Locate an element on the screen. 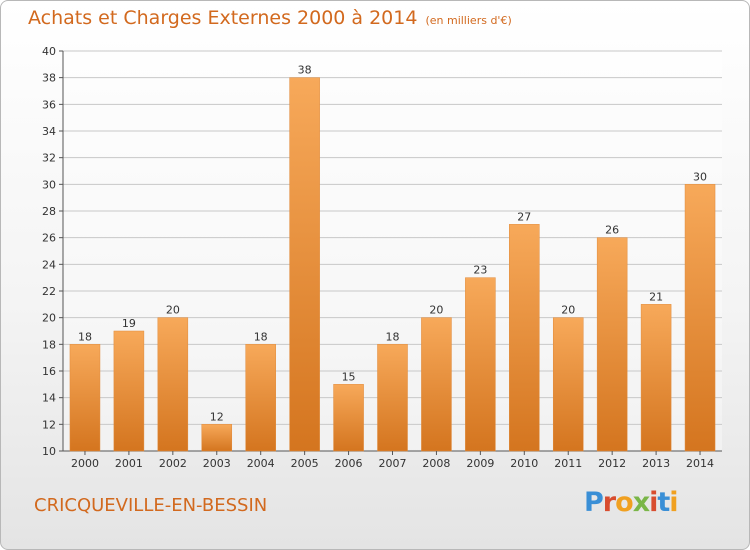 Image resolution: width=750 pixels, height=550 pixels. y-tick-label: 30 is located at coordinates (49, 184).